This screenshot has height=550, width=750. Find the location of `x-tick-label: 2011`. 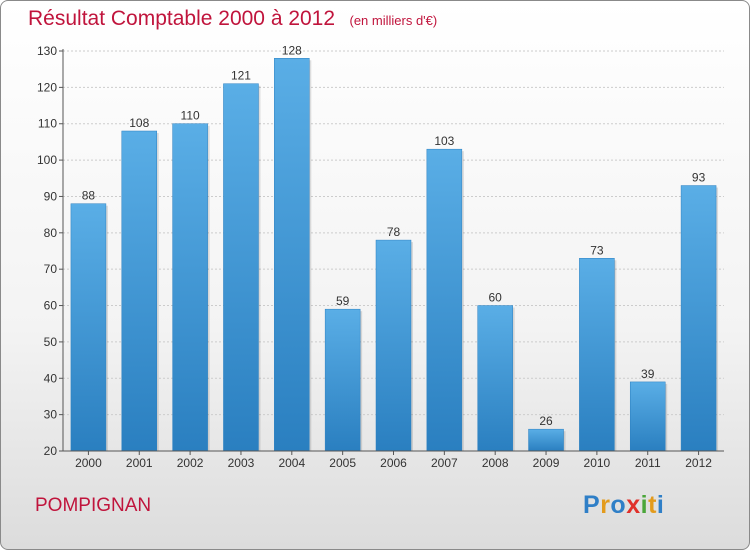

x-tick-label: 2011 is located at coordinates (648, 463).